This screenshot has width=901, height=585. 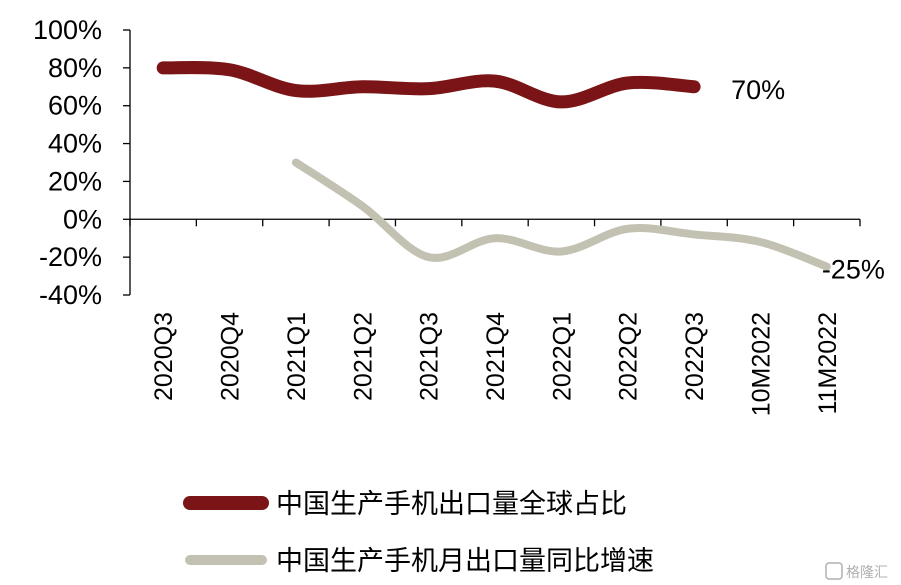 What do you see at coordinates (761, 364) in the screenshot?
I see `x-tick-label: 10M2022` at bounding box center [761, 364].